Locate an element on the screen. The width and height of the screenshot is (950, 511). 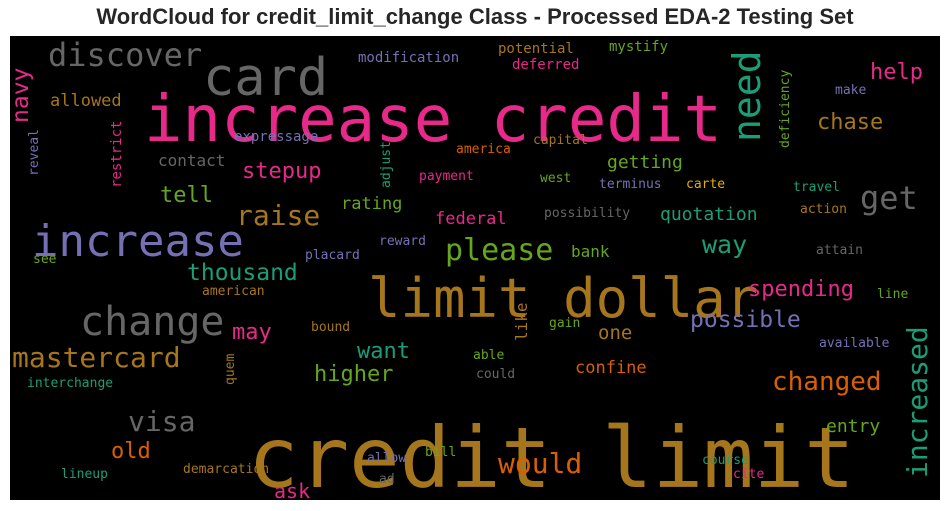
word-want: want is located at coordinates (383, 351).